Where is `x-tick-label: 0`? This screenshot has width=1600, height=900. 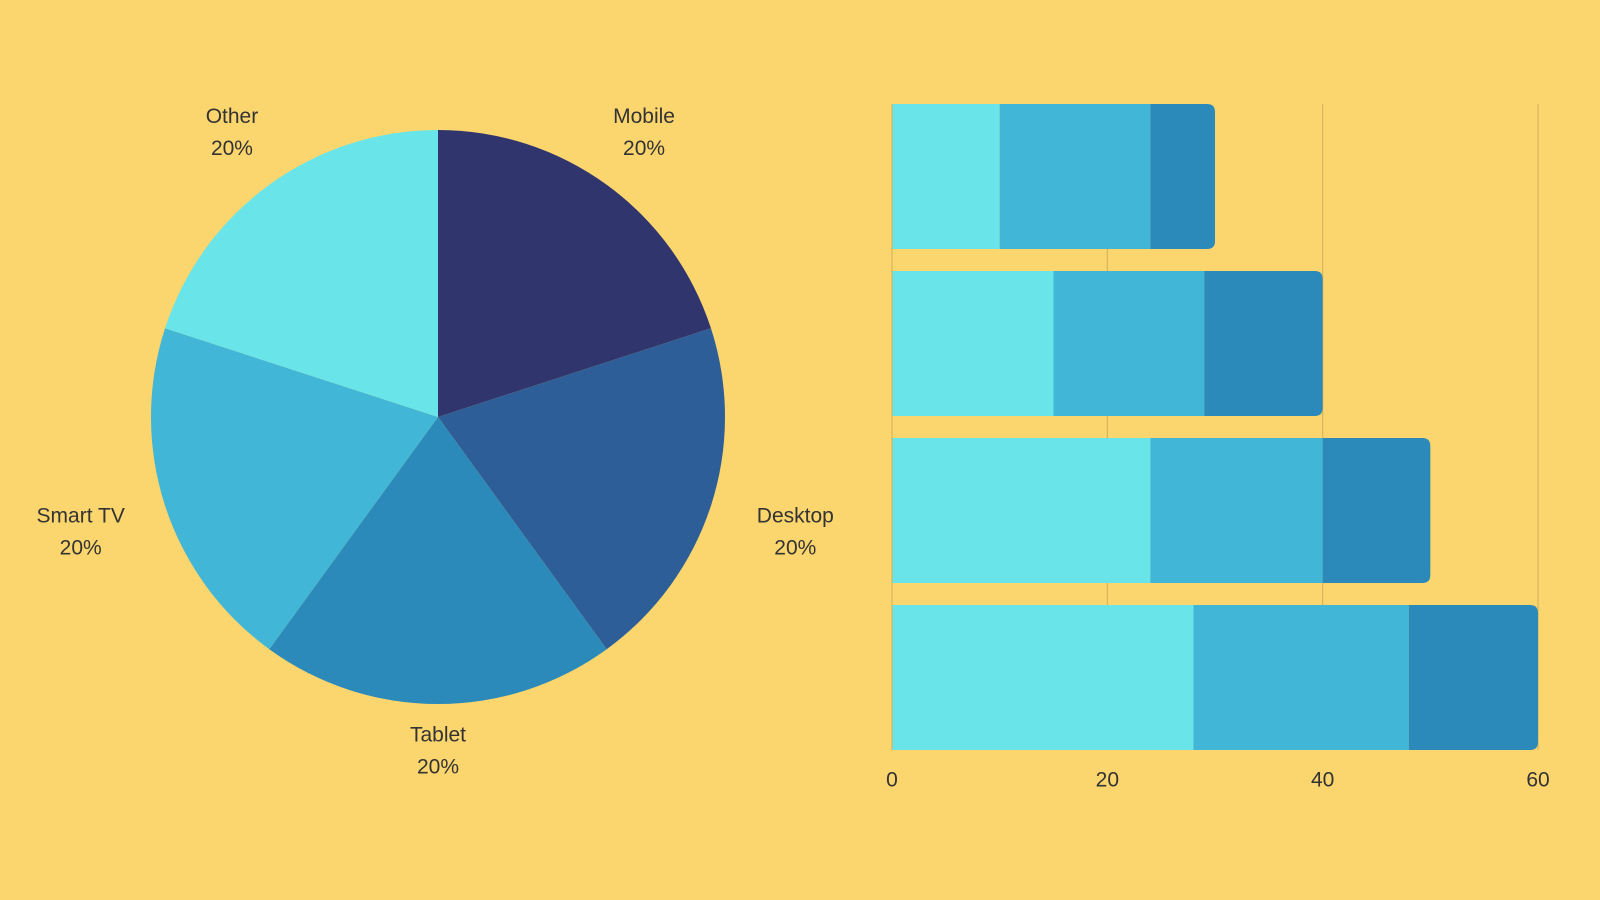
x-tick-label: 0 is located at coordinates (892, 780).